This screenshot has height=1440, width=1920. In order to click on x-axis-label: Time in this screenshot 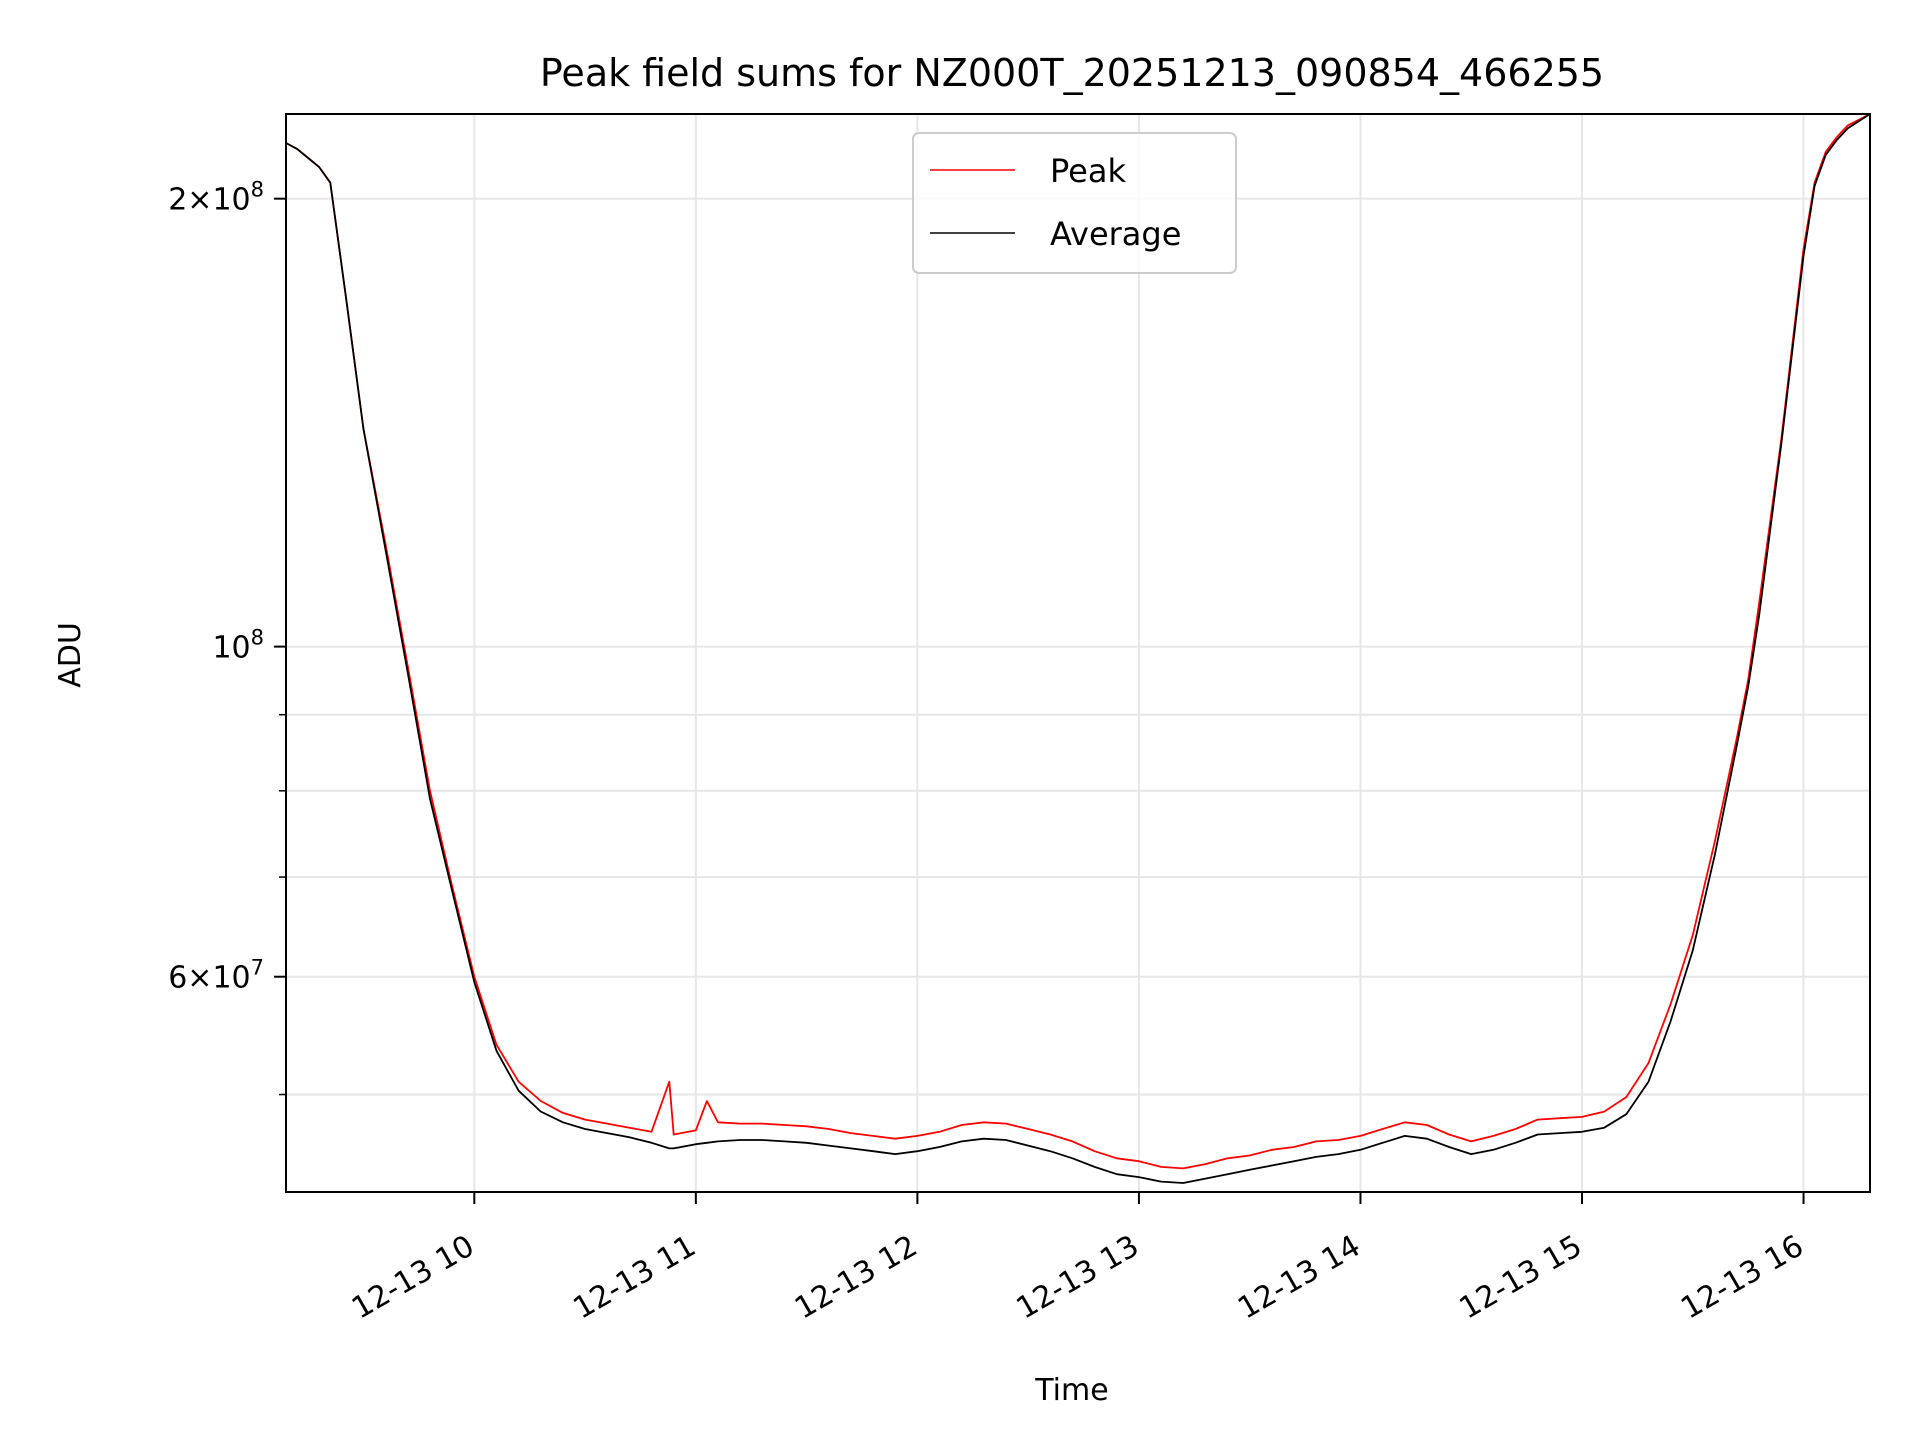, I will do `click(1071, 1390)`.